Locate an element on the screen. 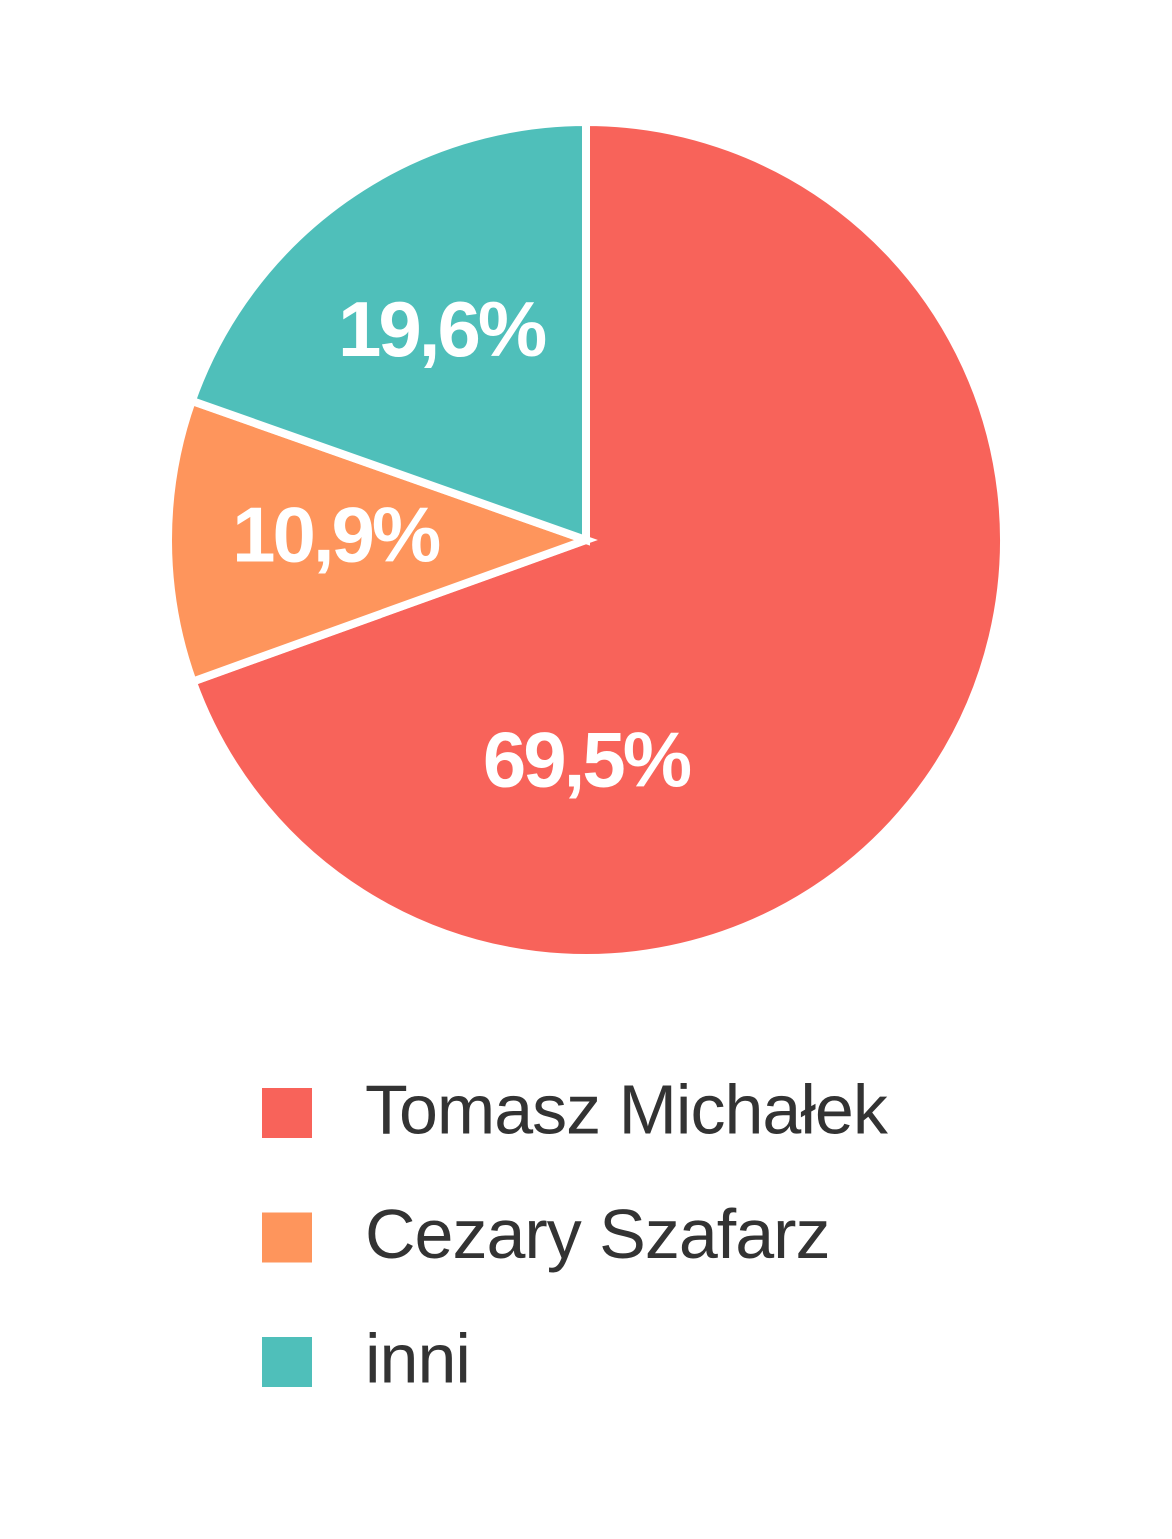  value-label: 10,9% is located at coordinates (336, 534).